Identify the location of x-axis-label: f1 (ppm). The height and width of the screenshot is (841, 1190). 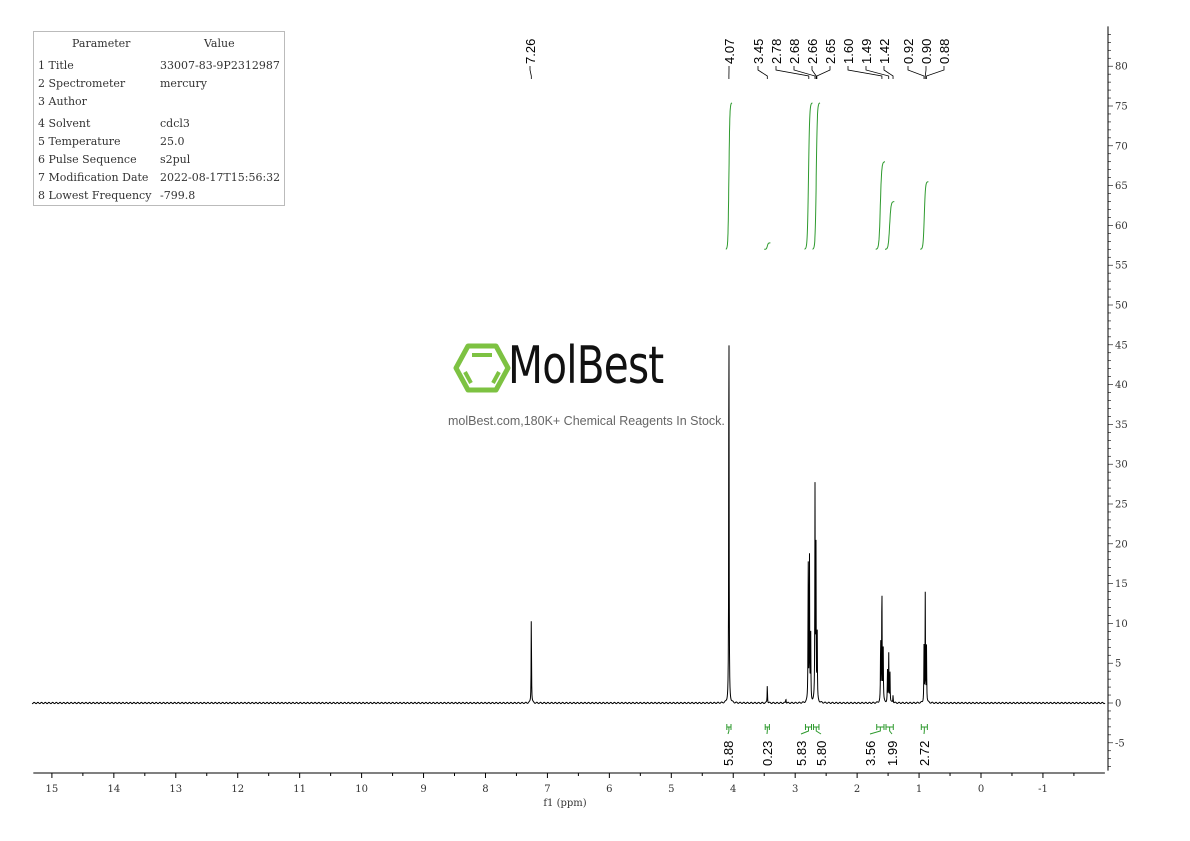
(564, 803).